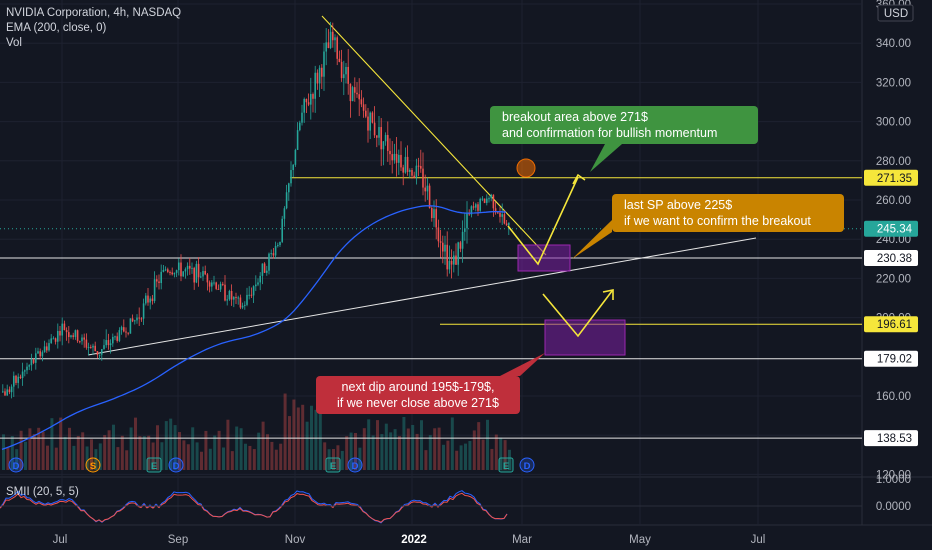 The width and height of the screenshot is (932, 550). I want to click on resistance-trendline, so click(434, 135).